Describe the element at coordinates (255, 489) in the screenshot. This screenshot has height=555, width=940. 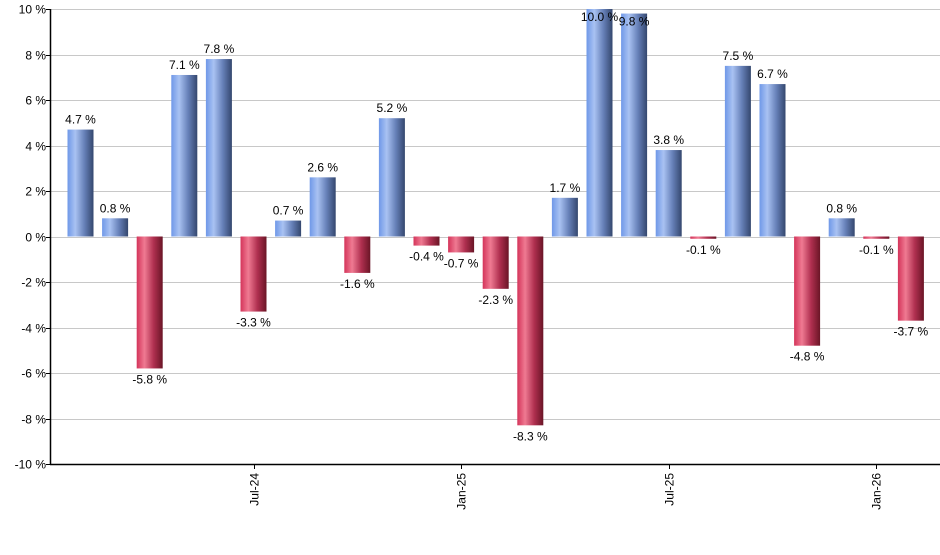
I see `x-tick-label: Jul-24` at that location.